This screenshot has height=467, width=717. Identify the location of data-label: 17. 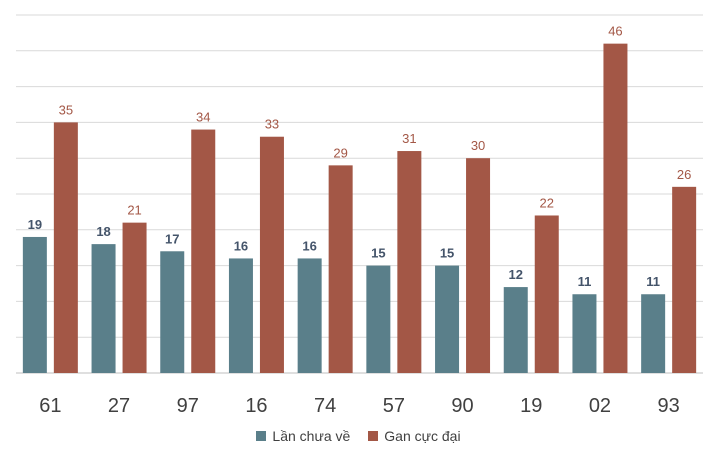
(172, 238).